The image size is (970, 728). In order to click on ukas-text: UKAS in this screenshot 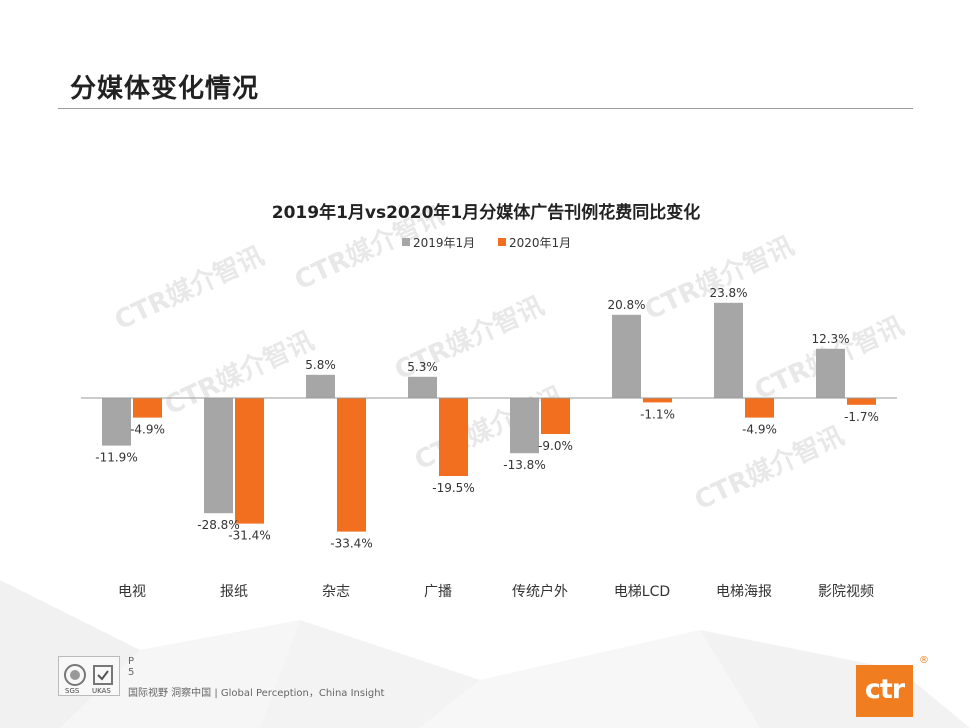, I will do `click(101, 691)`.